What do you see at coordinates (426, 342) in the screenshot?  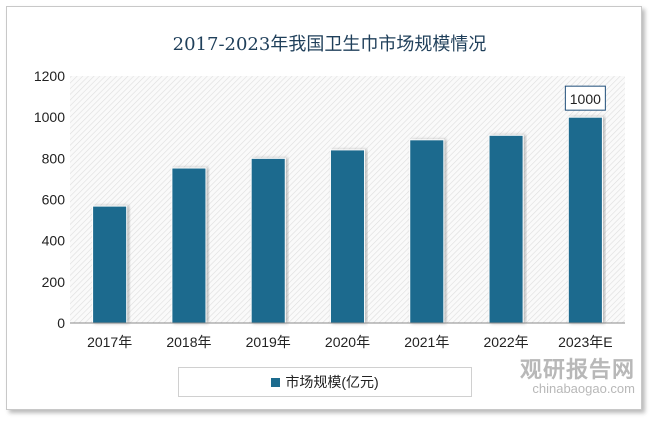 I see `x-tick-label: 2021年` at bounding box center [426, 342].